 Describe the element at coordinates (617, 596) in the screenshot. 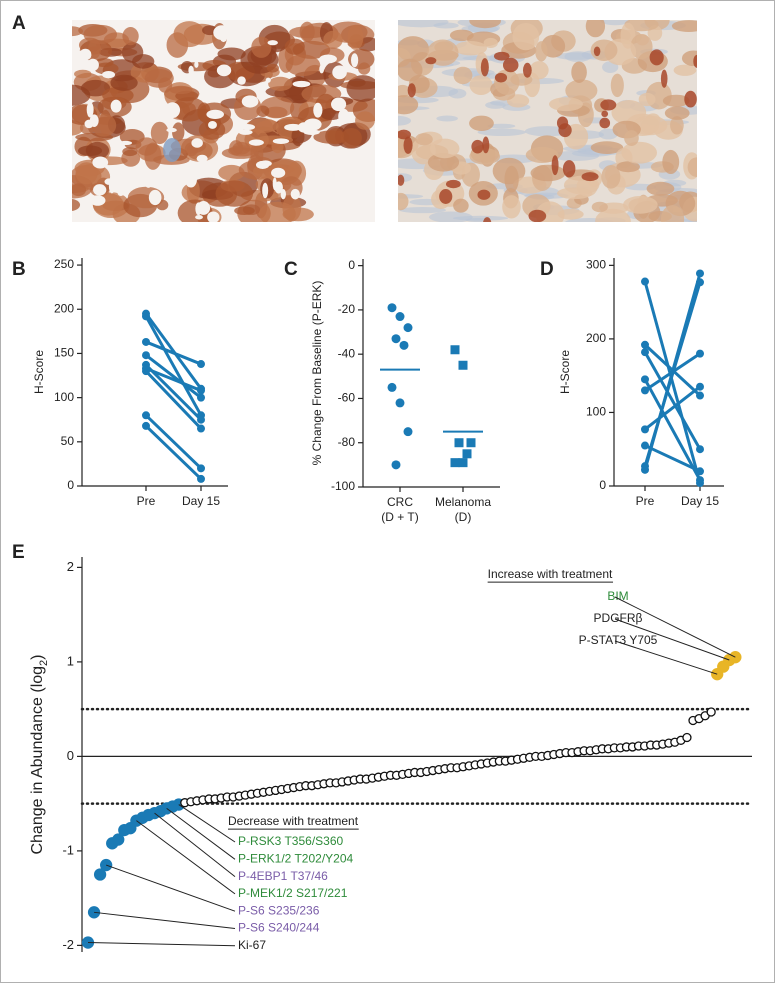

I see `annotation-label: BIM` at that location.